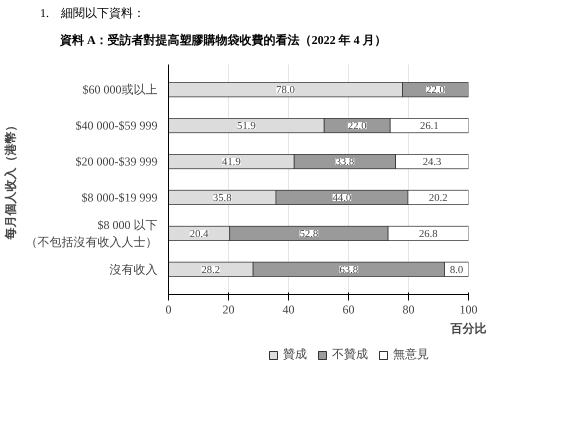 This screenshot has width=575, height=445. I want to click on x-tick-label: 40, so click(288, 309).